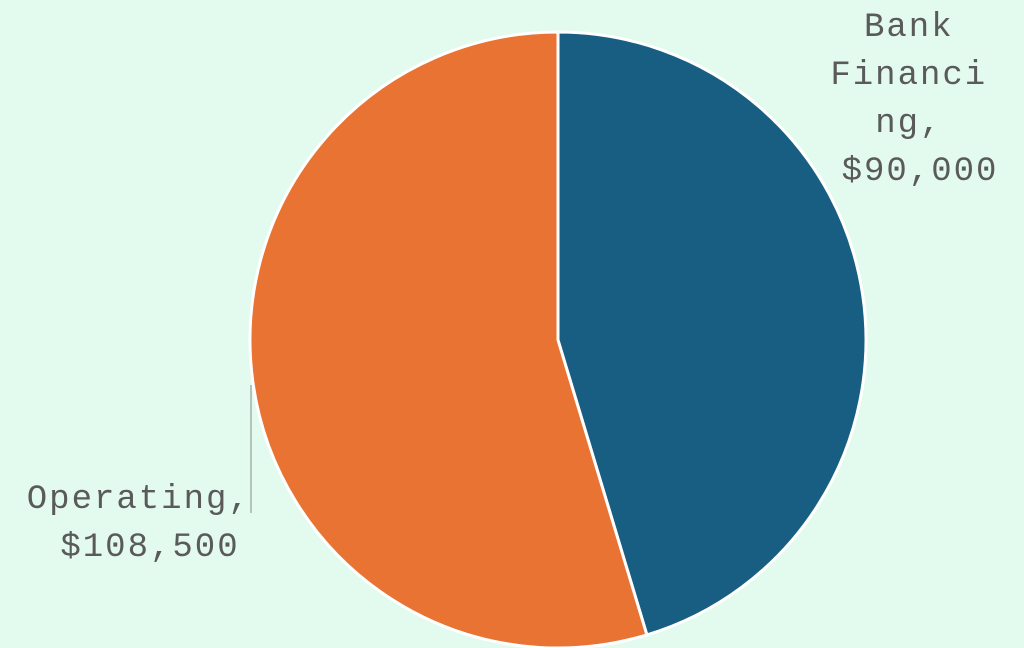 The height and width of the screenshot is (648, 1024). Describe the element at coordinates (908, 76) in the screenshot. I see `slice-label-bank-financing-line-2: Financi` at that location.